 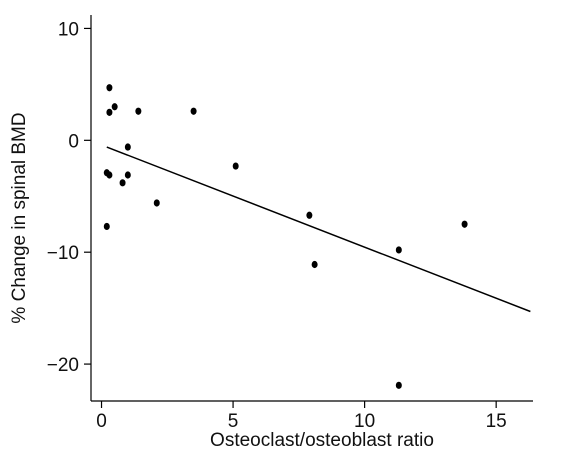 What do you see at coordinates (63, 253) in the screenshot?
I see `y-tick-label: −10` at bounding box center [63, 253].